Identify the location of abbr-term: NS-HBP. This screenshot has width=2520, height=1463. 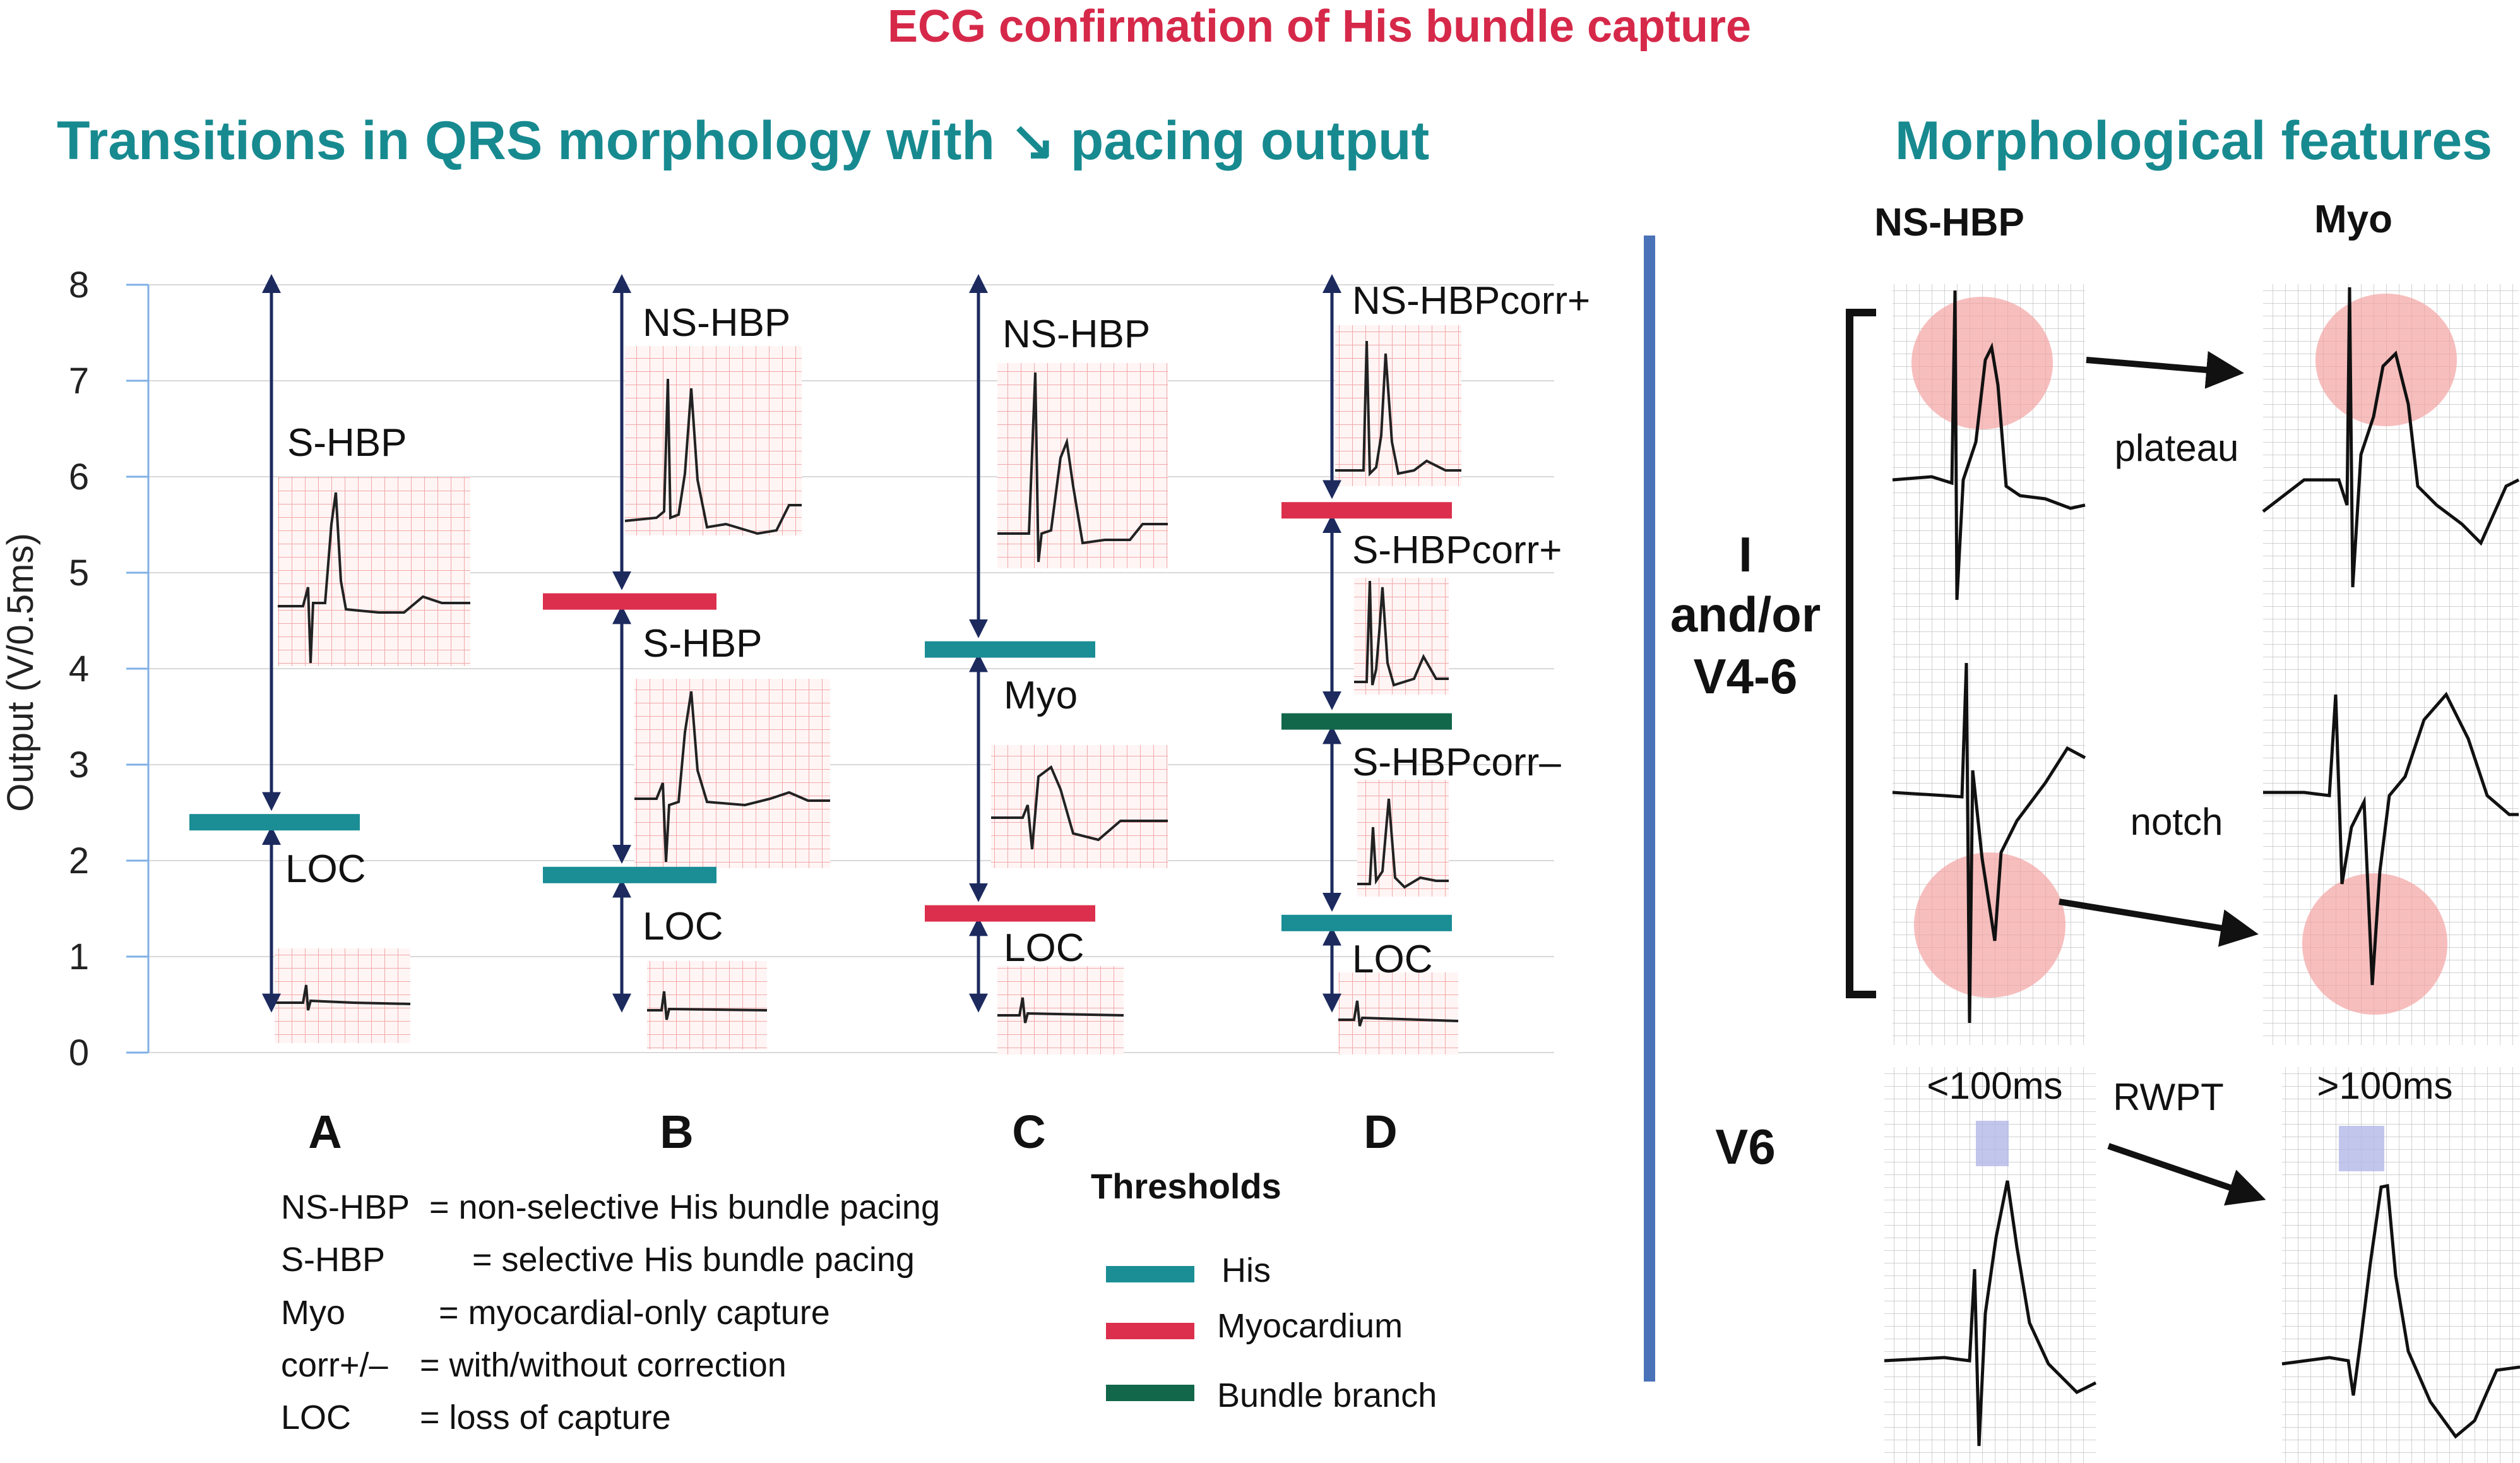
(345, 1207).